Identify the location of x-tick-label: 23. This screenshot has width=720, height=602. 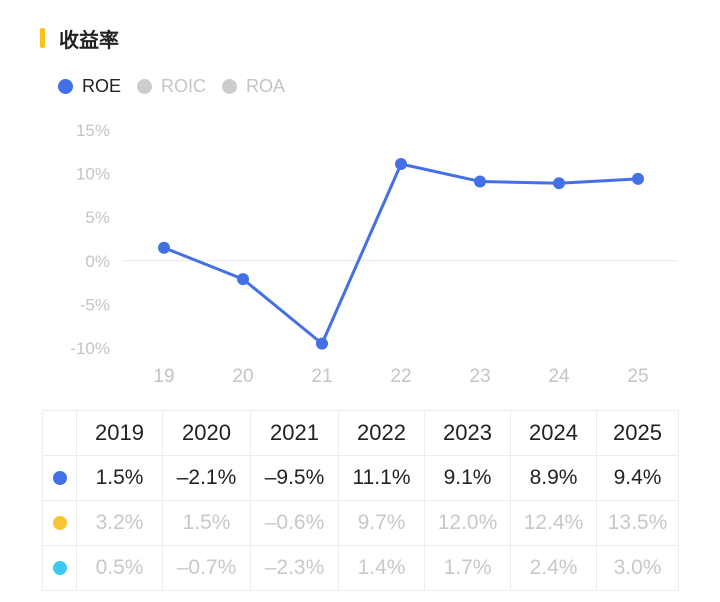
(479, 376).